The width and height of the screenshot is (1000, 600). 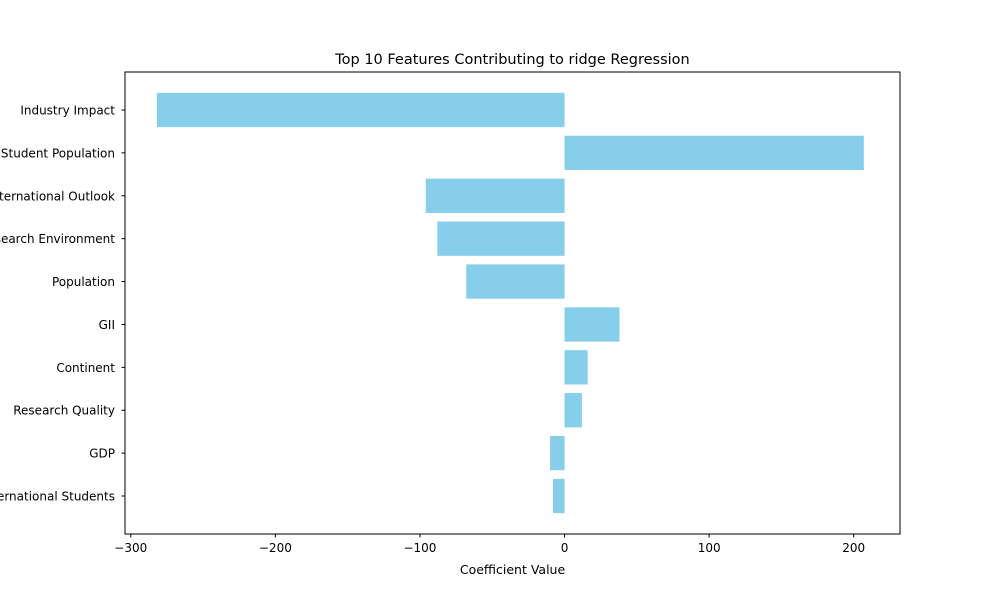 I want to click on y-tick-label: GDP, so click(x=102, y=454).